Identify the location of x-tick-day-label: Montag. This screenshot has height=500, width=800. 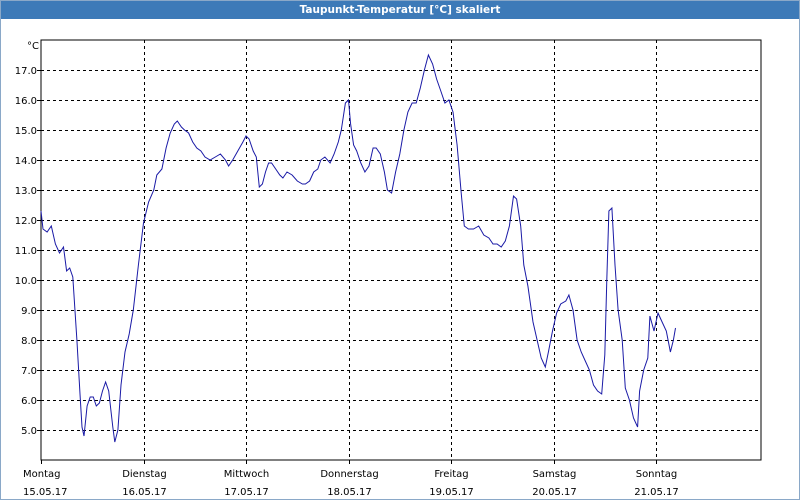
(41, 474).